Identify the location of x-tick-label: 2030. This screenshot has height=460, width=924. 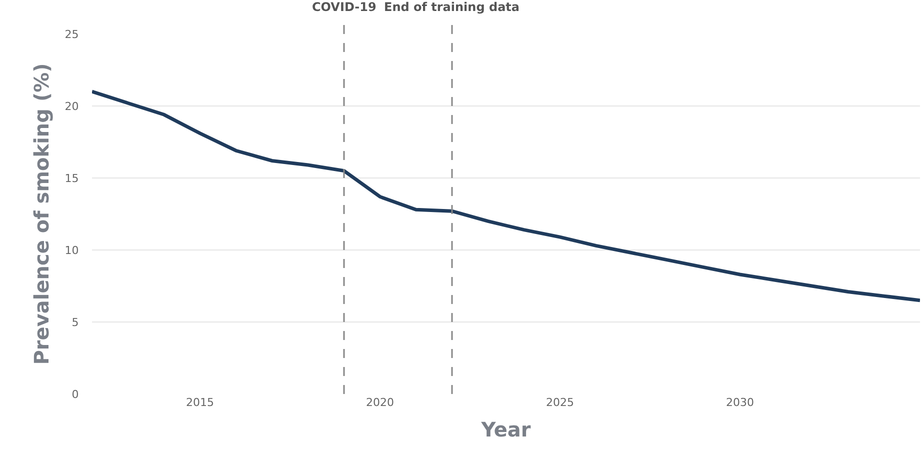
(740, 402).